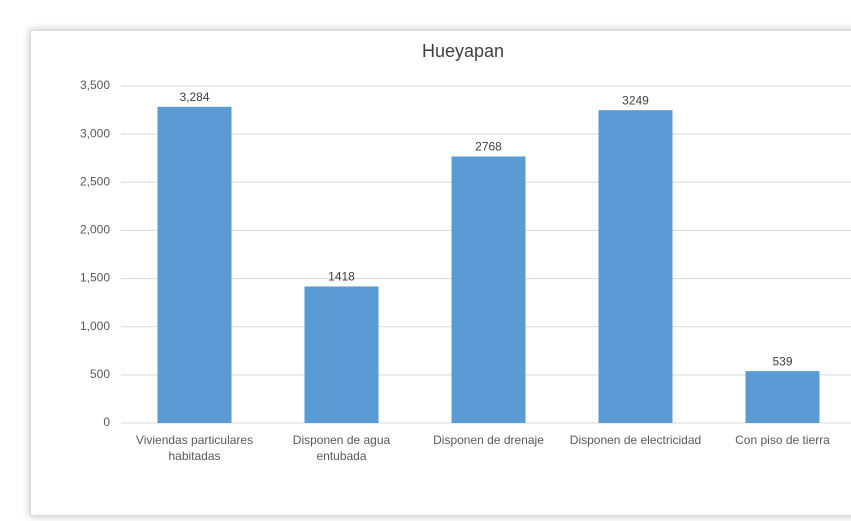  Describe the element at coordinates (463, 51) in the screenshot. I see `chart-title: Hueyapan` at that location.